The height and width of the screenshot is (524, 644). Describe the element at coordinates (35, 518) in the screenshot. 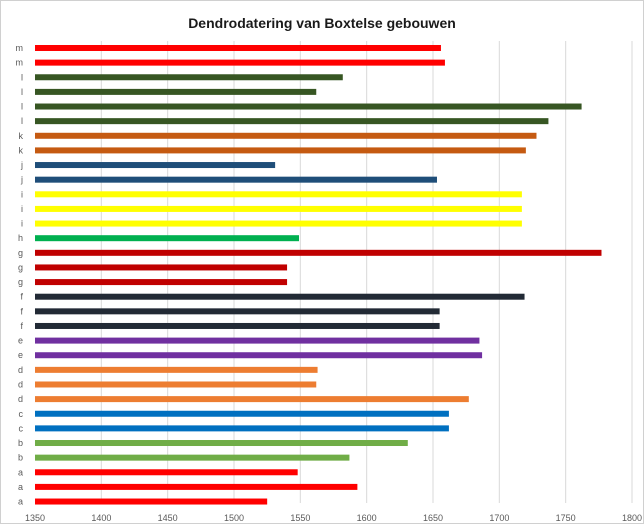

I see `x-tick-label: 1350` at that location.